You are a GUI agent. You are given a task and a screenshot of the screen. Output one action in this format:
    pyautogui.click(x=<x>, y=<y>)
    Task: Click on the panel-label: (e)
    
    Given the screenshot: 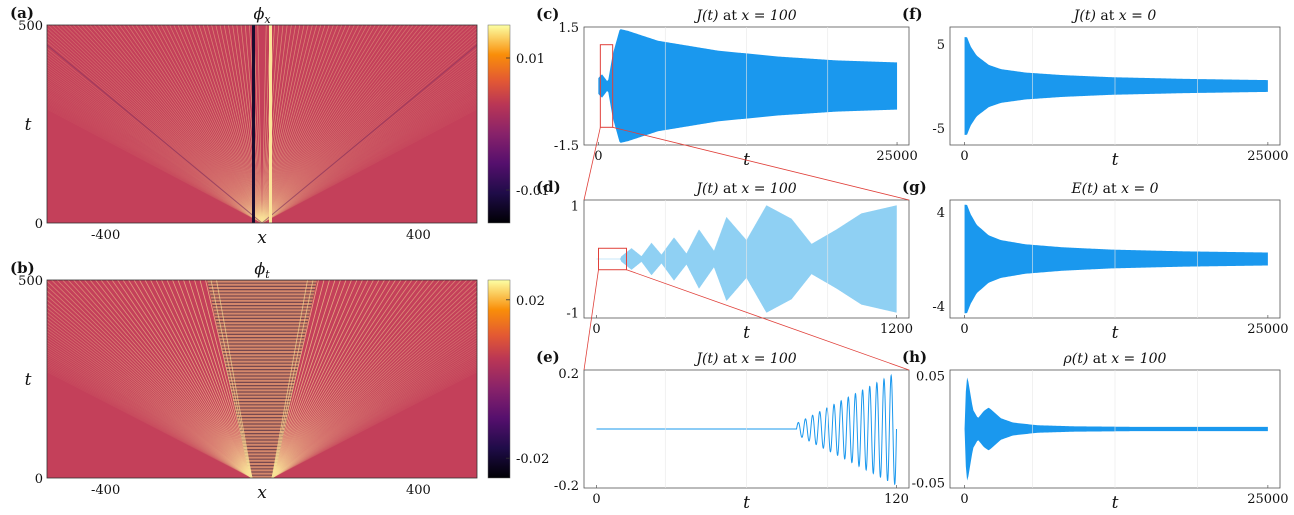 What is the action you would take?
    pyautogui.click(x=548, y=357)
    